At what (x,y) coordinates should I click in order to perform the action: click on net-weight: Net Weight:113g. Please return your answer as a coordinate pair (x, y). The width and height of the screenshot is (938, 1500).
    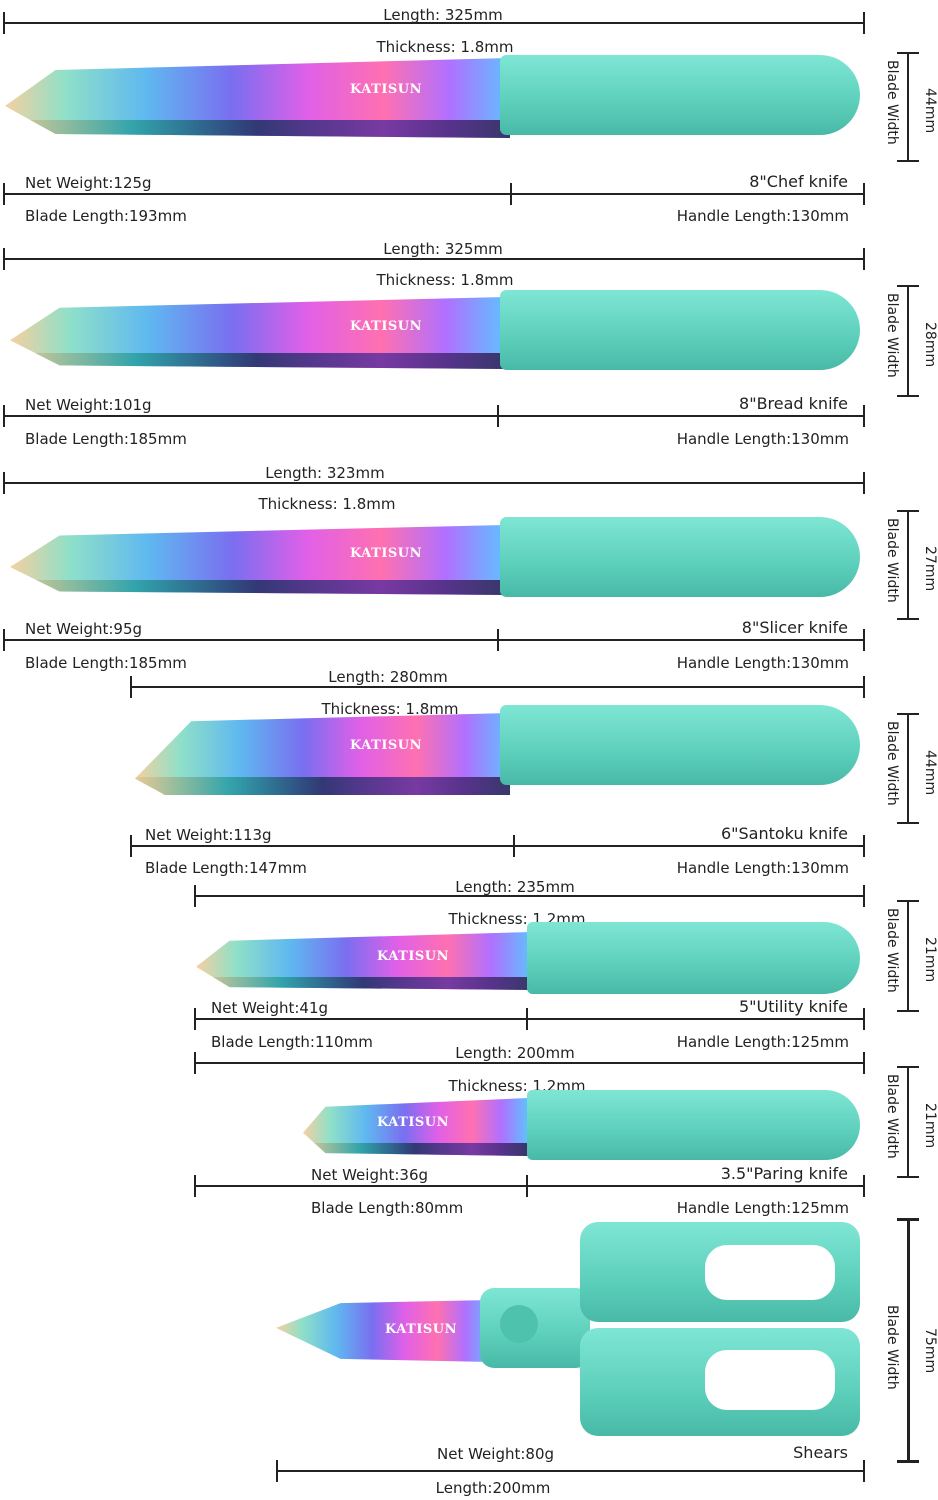
    Looking at the image, I should click on (208, 835).